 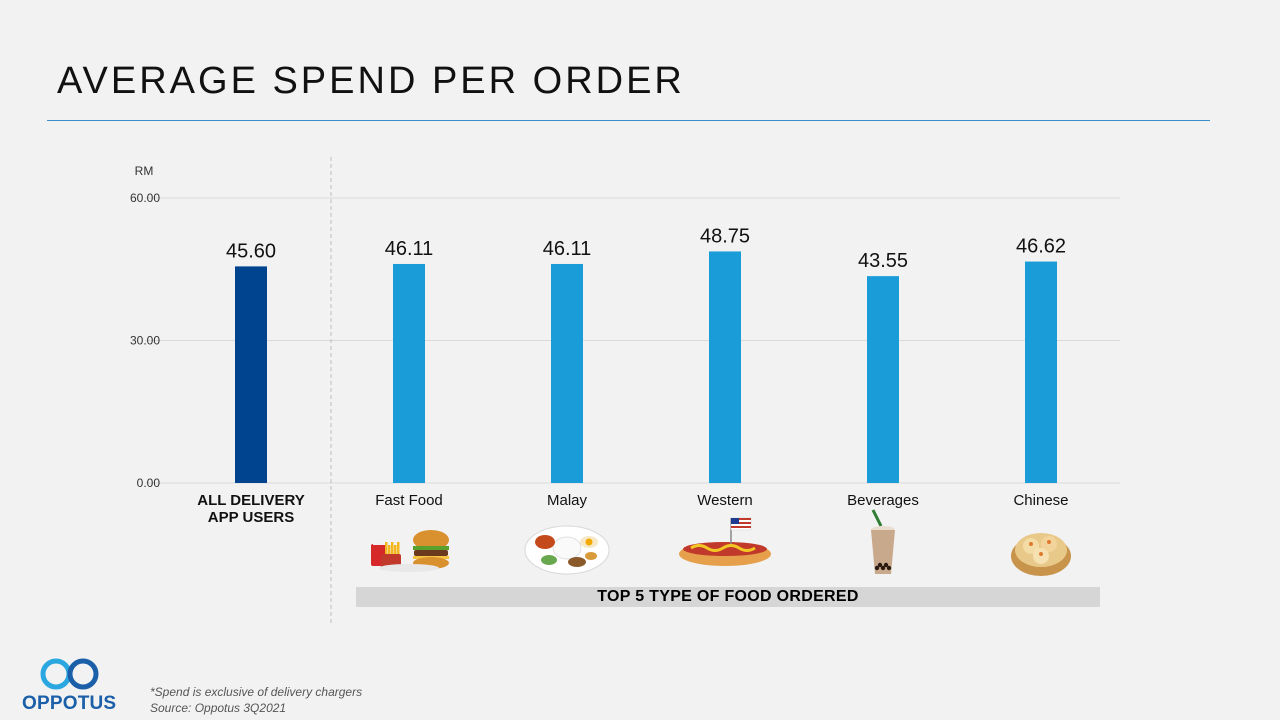 What do you see at coordinates (1041, 372) in the screenshot?
I see `bar-chinese` at bounding box center [1041, 372].